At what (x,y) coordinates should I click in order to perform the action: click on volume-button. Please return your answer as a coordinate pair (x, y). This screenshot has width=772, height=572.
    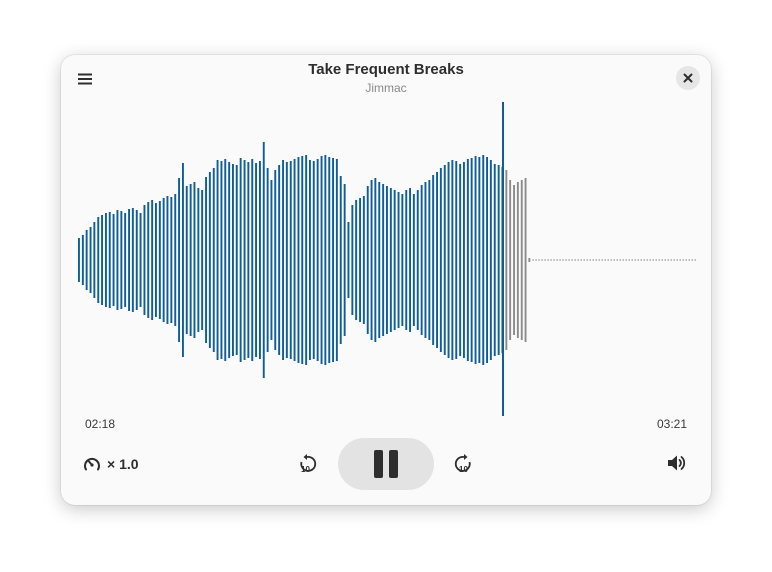
    Looking at the image, I should click on (678, 464).